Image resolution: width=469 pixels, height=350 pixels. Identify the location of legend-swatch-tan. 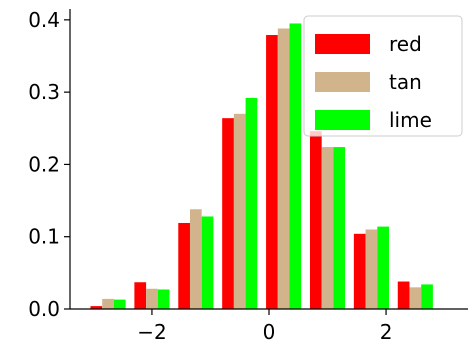
(342, 82).